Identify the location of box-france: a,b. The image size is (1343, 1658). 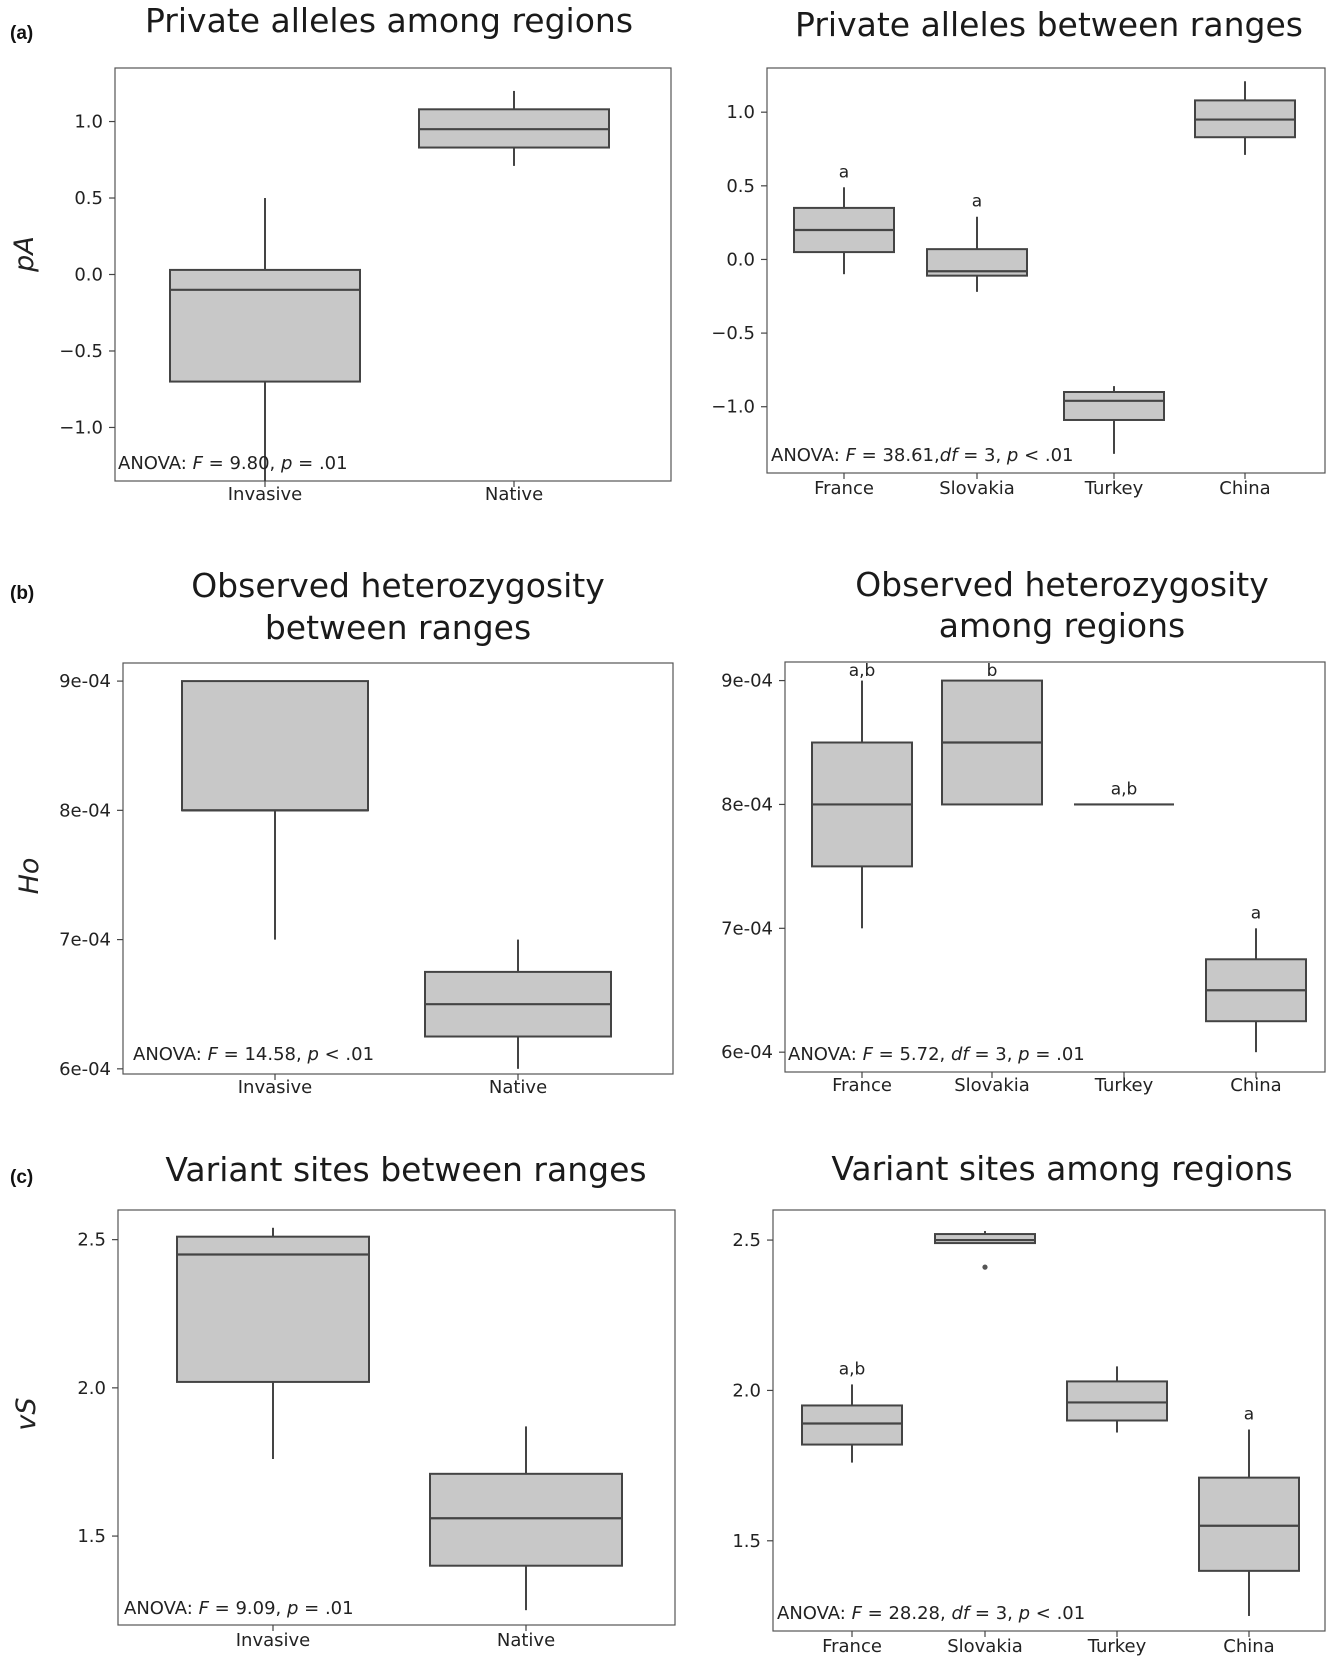
(862, 795).